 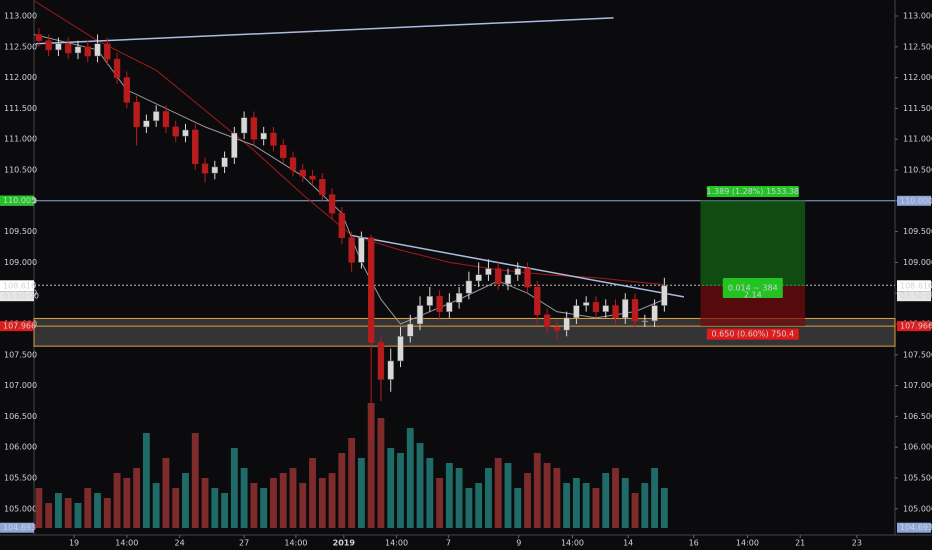 What do you see at coordinates (916, 200) in the screenshot?
I see `price-badge-label: 110.000` at bounding box center [916, 200].